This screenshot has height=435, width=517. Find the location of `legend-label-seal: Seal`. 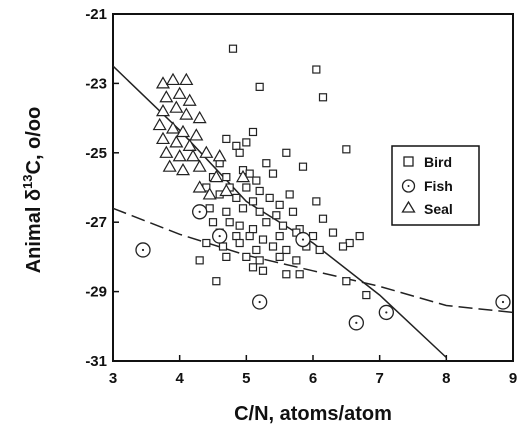

legend-label-seal: Seal is located at coordinates (438, 209).